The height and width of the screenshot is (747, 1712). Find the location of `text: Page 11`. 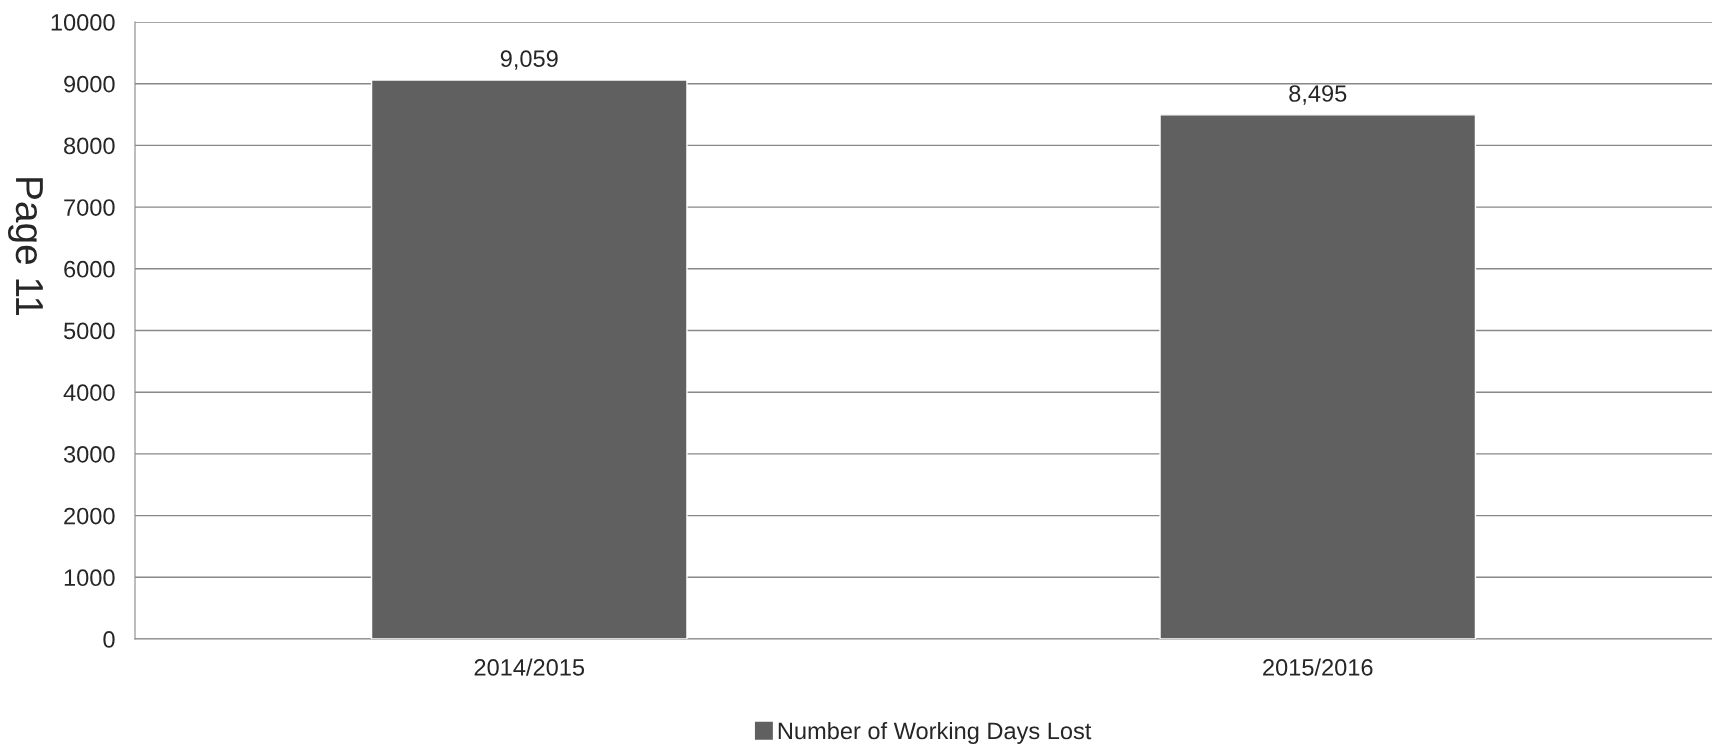

text: Page 11 is located at coordinates (25, 247).